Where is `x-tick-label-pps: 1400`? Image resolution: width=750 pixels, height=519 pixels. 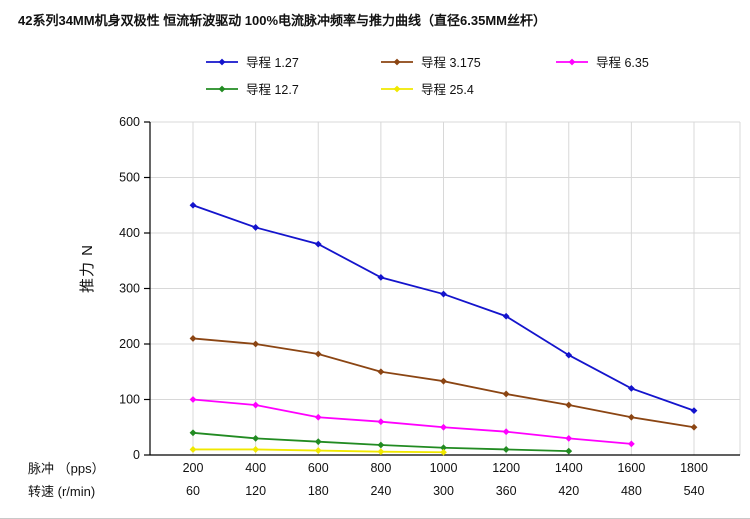
x-tick-label-pps: 1400 is located at coordinates (569, 468).